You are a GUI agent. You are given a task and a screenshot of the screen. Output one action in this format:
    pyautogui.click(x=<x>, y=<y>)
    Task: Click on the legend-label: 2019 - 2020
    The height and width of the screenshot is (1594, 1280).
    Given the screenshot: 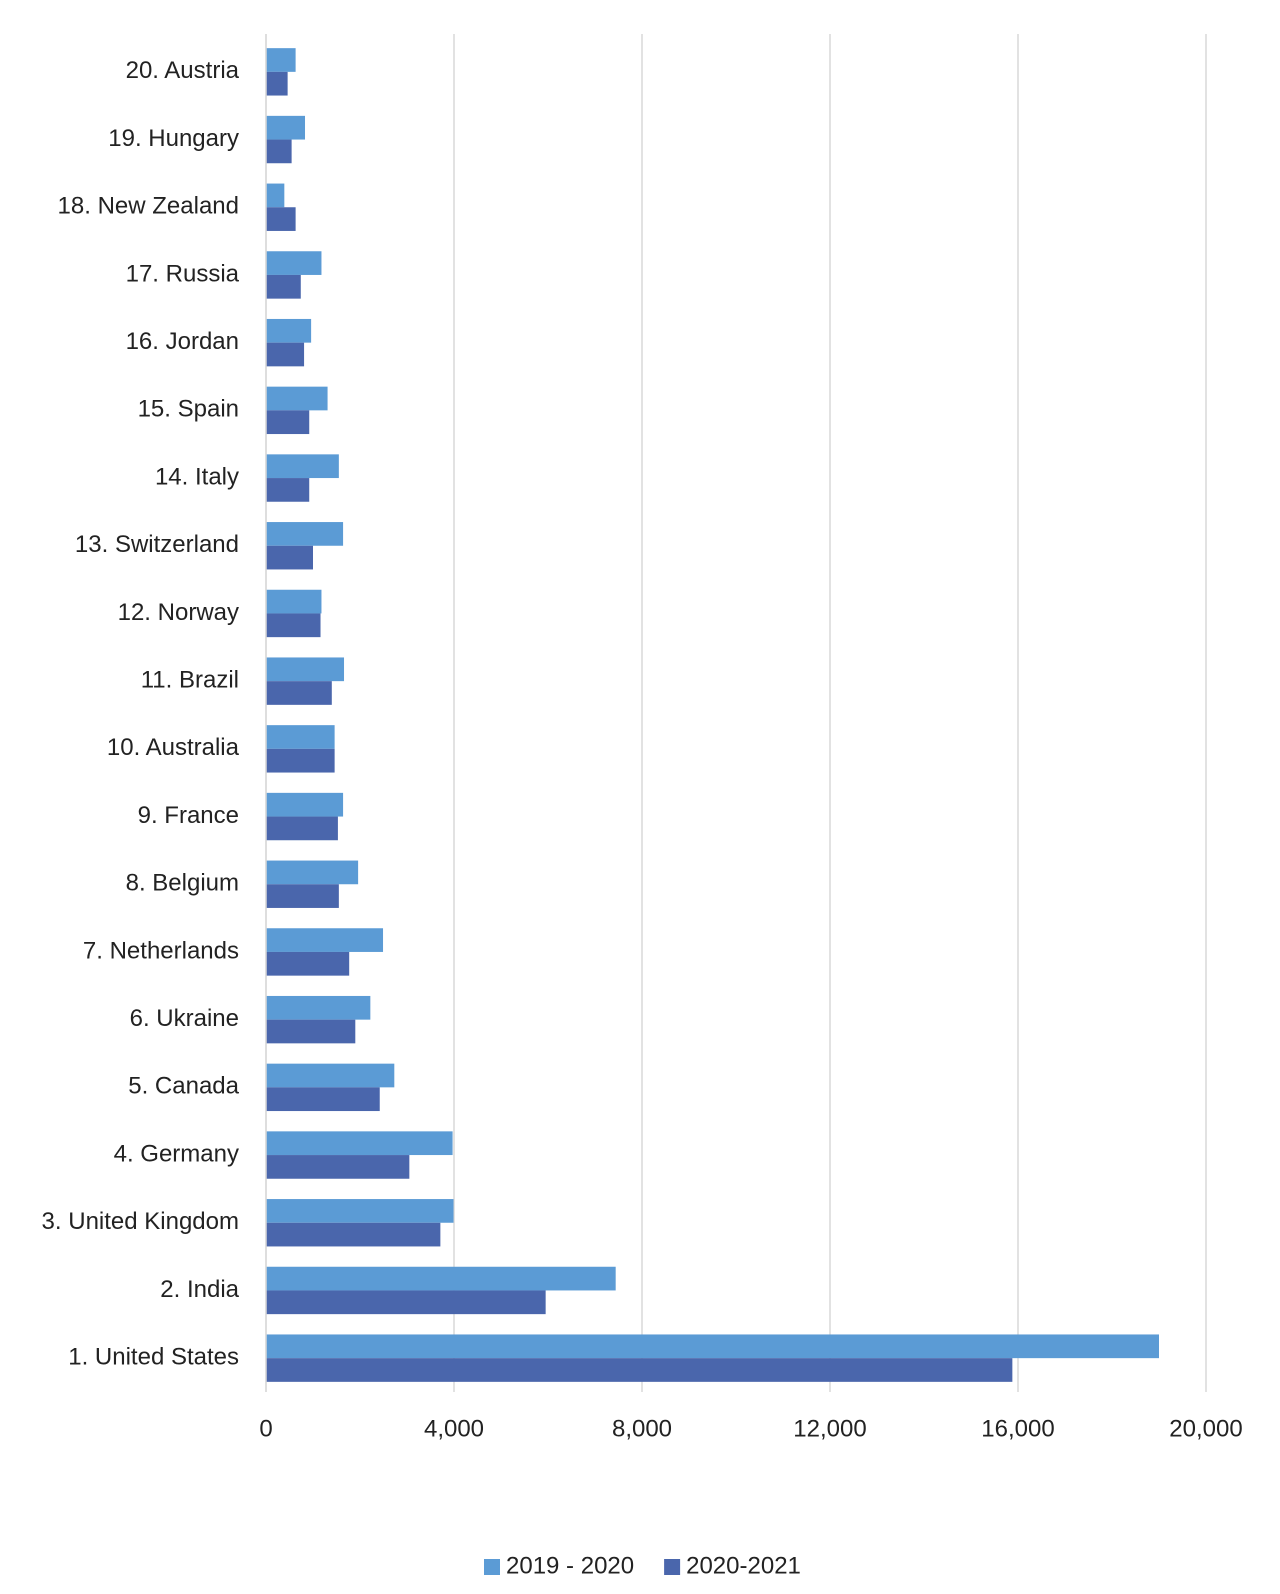 What is the action you would take?
    pyautogui.click(x=570, y=1565)
    